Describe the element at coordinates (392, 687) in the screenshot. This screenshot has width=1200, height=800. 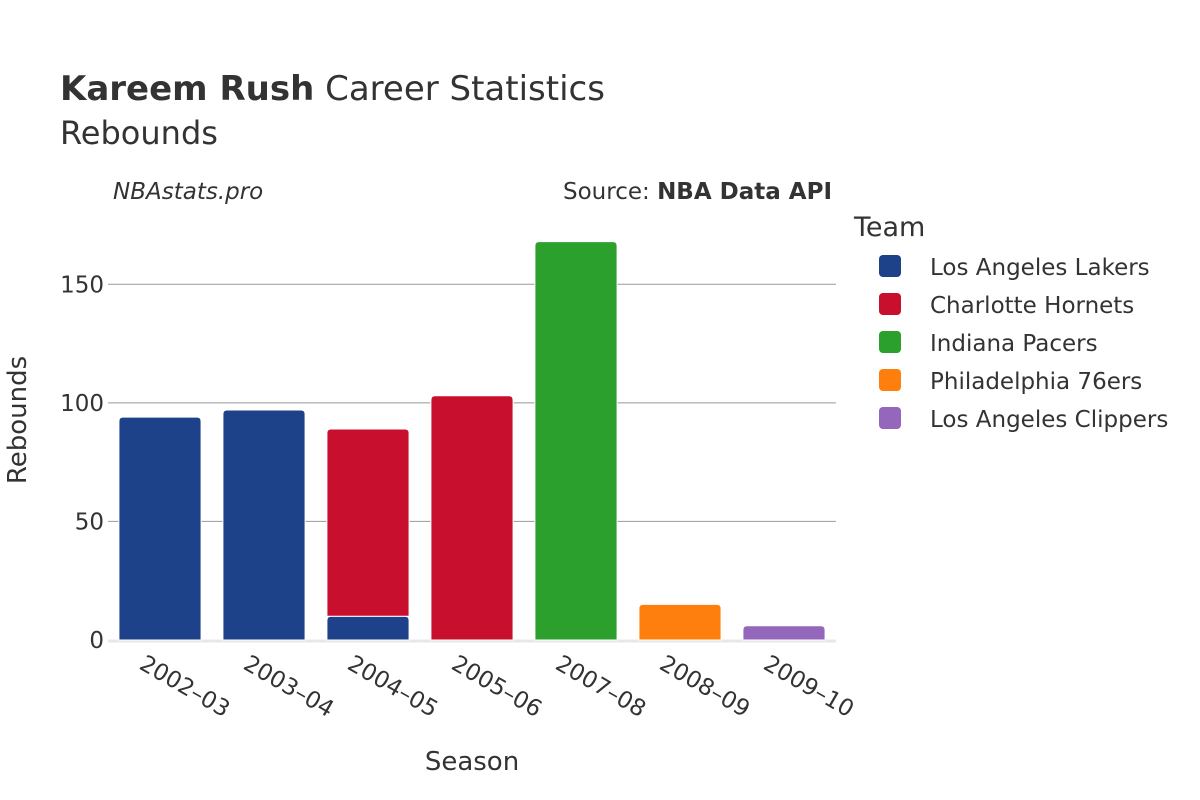
I see `x-tick-label: 2004–05` at that location.